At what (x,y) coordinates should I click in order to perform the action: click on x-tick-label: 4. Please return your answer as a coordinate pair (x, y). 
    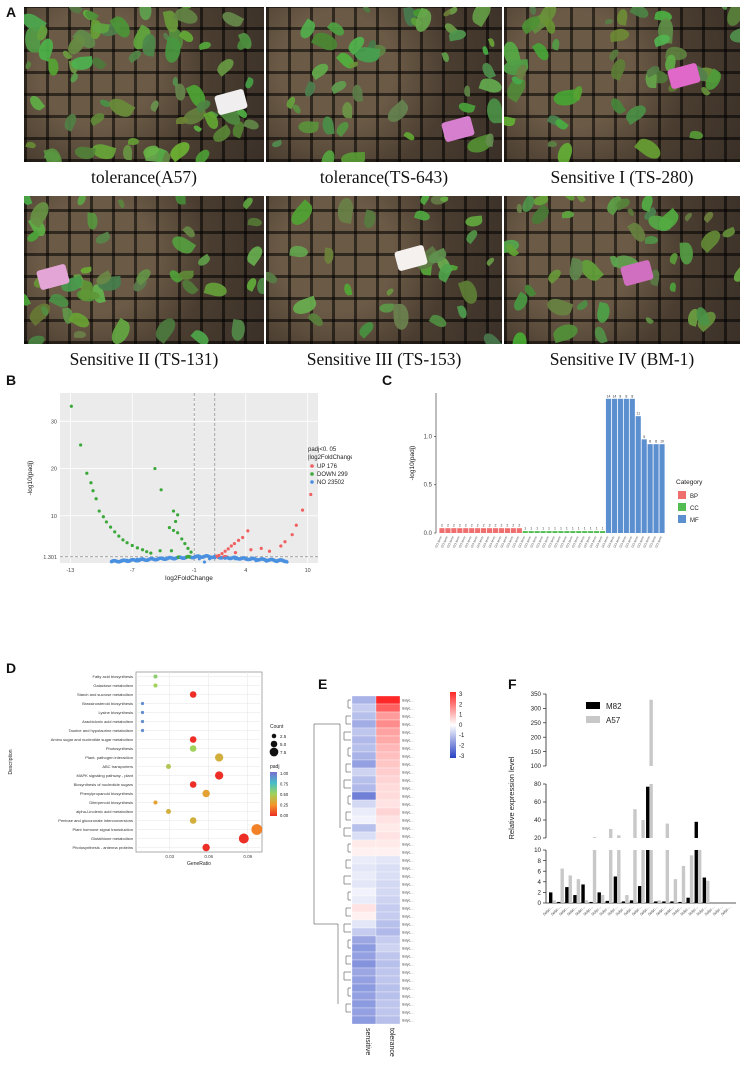
    Looking at the image, I should click on (245, 571).